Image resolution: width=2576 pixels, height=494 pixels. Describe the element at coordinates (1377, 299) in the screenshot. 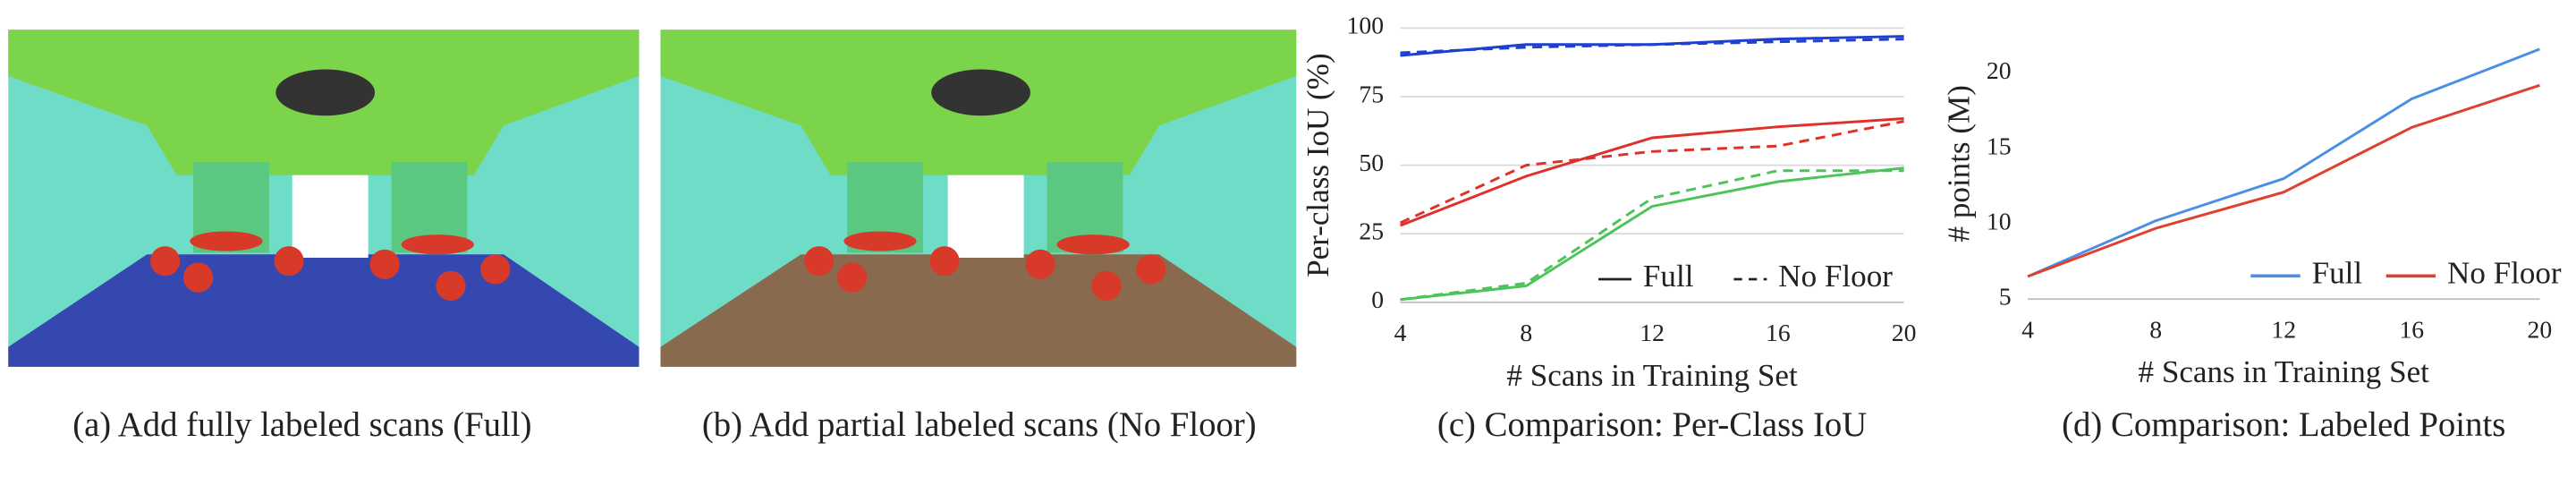

I see `y-tick-label: 0` at that location.